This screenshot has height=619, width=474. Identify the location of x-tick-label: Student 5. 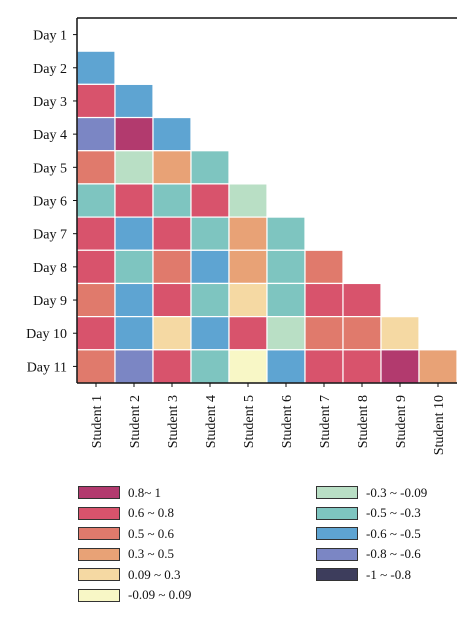
(249, 421).